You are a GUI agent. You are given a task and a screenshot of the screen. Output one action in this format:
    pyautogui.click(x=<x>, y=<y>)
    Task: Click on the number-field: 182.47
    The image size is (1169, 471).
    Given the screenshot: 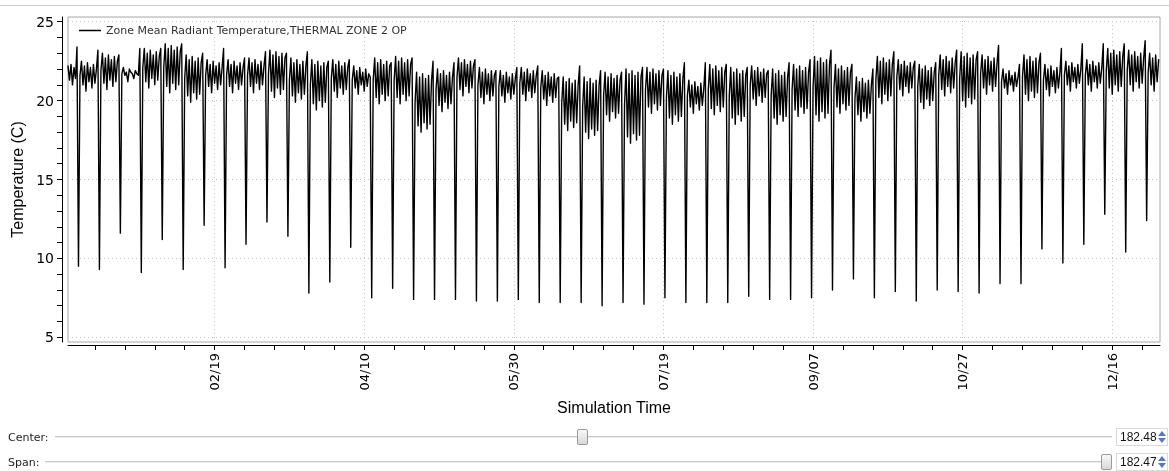 What is the action you would take?
    pyautogui.click(x=1142, y=462)
    